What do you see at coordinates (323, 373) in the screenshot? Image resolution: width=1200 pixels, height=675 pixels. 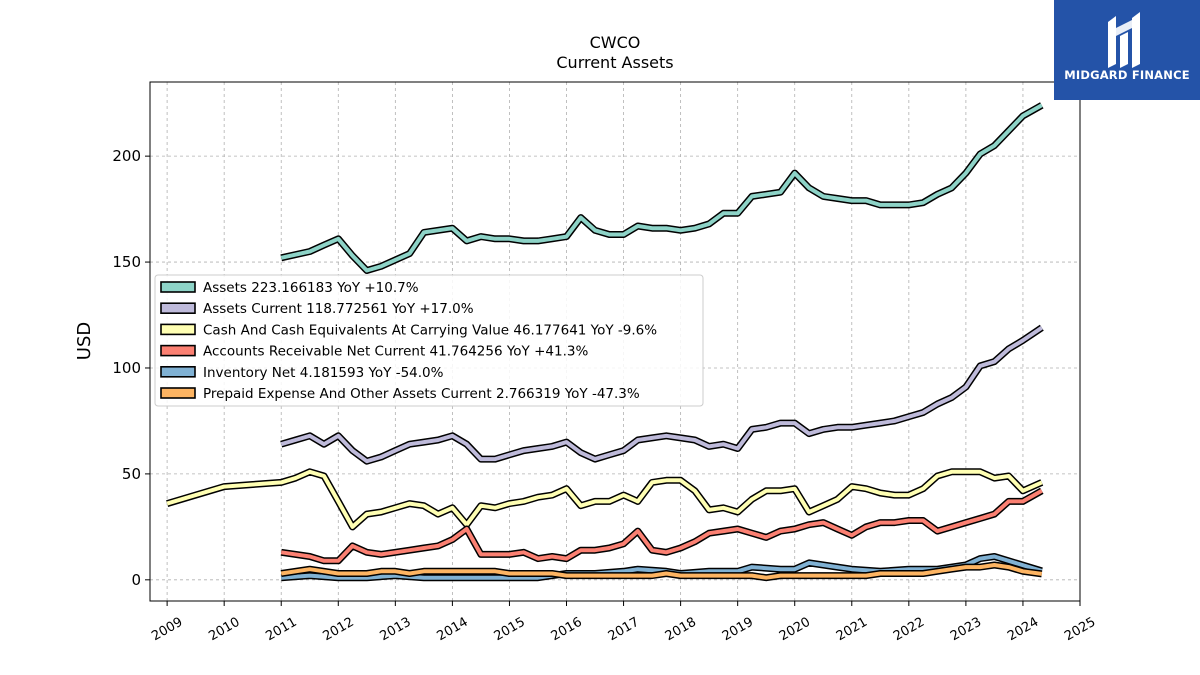 I see `legend-entry: Inventory Net 4.181593 YoY -54.0%` at bounding box center [323, 373].